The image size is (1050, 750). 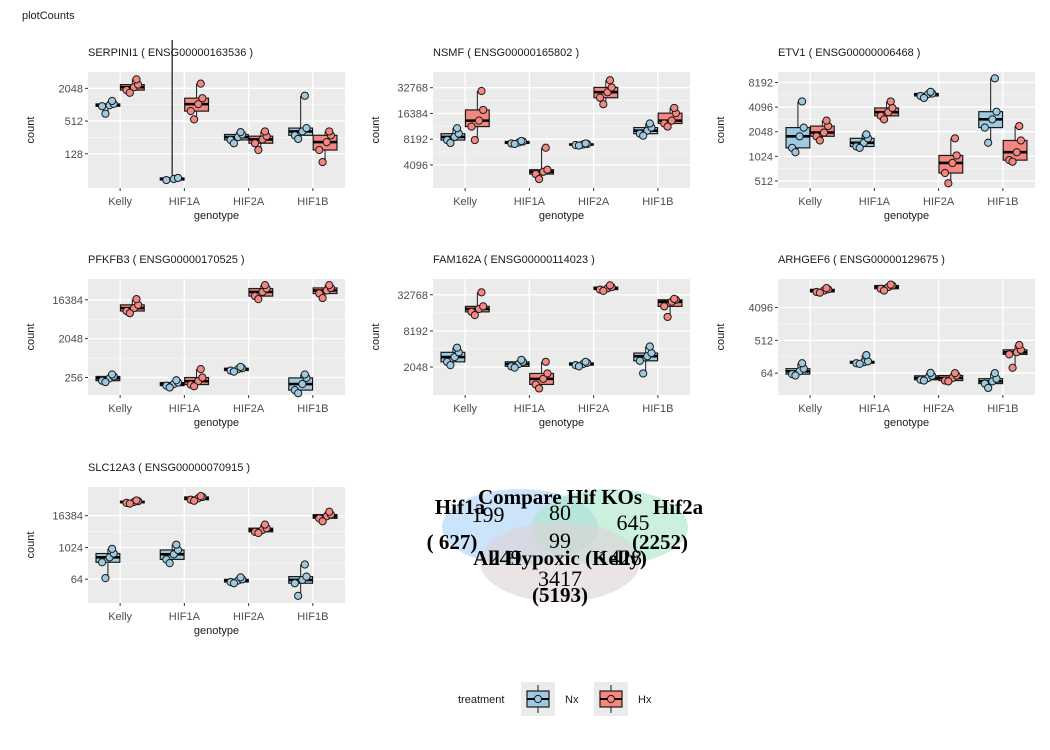 What do you see at coordinates (514, 260) in the screenshot?
I see `panel-title: FAM162A ( ENSG00000114023 )` at bounding box center [514, 260].